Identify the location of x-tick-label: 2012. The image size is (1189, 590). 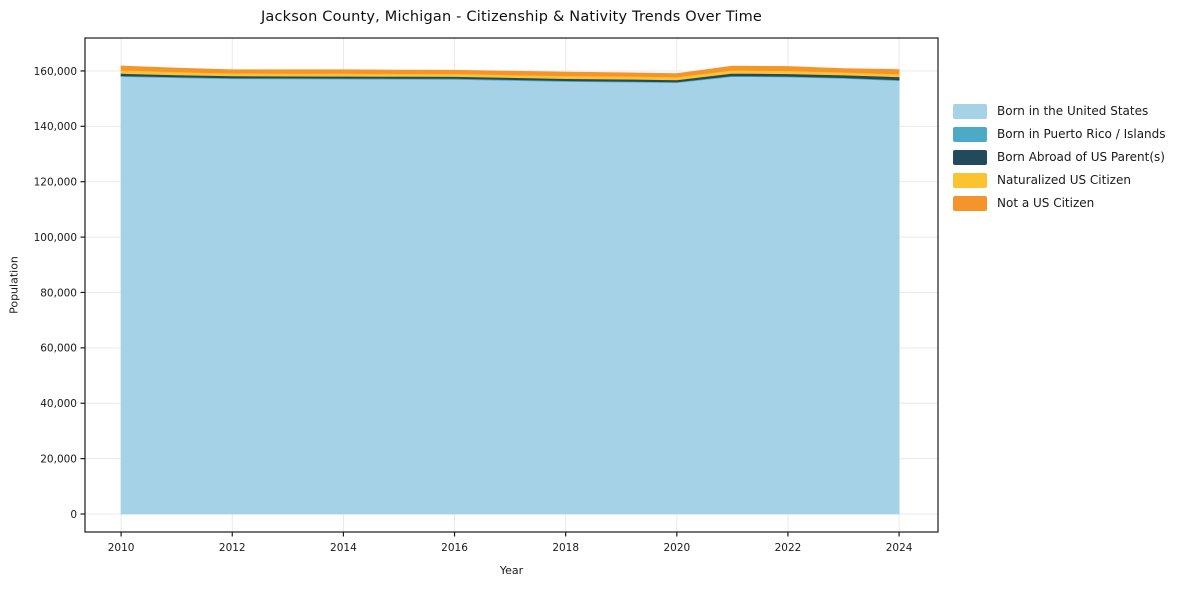
(232, 548).